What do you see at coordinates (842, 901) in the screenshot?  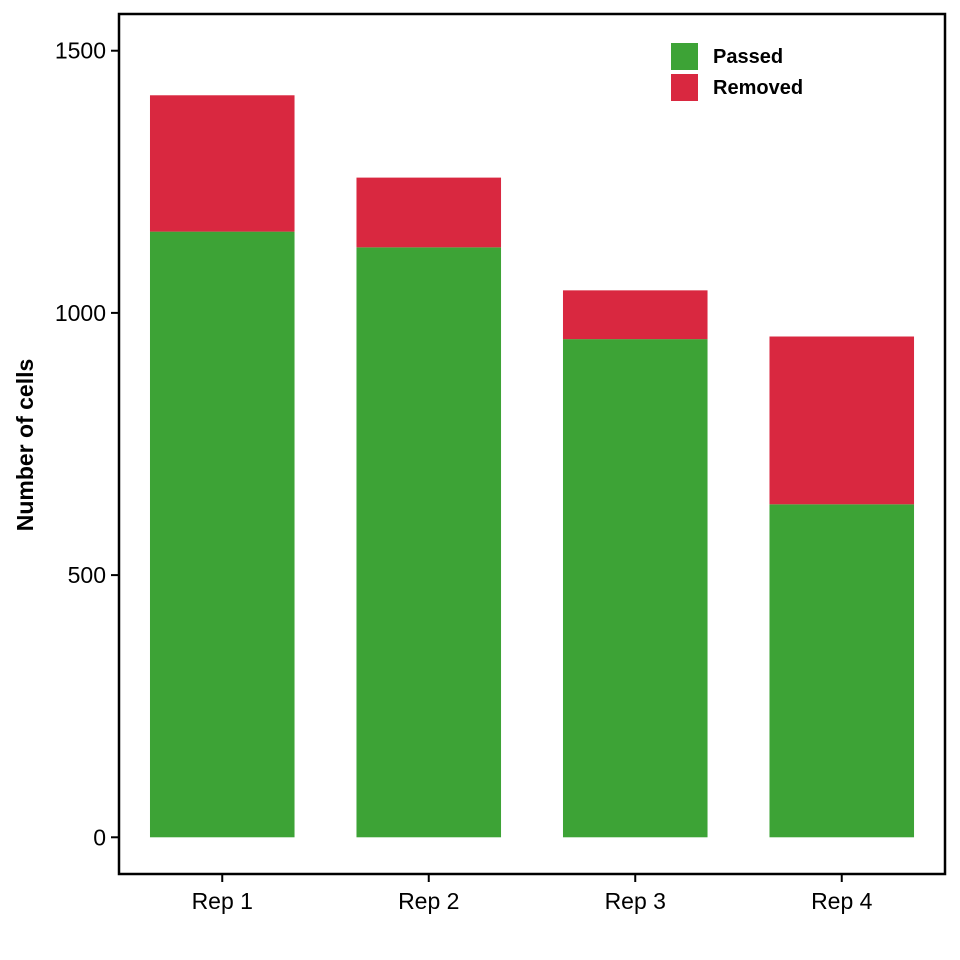 I see `x-tick-label: Rep 4` at bounding box center [842, 901].